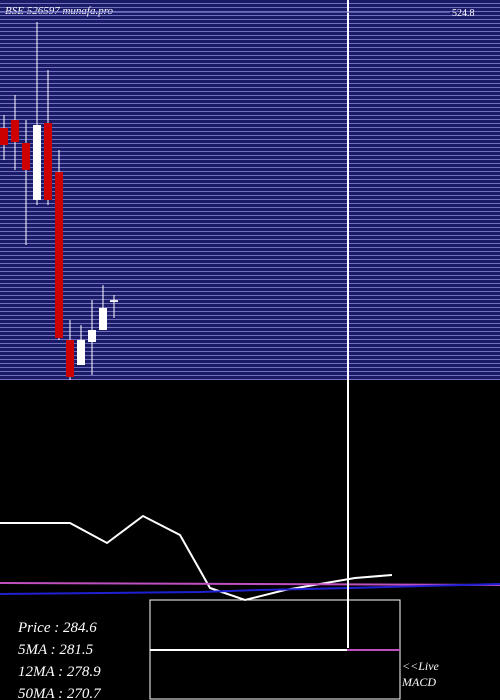 This screenshot has height=700, width=500. What do you see at coordinates (421, 666) in the screenshot?
I see `macd-link: <<Live` at bounding box center [421, 666].